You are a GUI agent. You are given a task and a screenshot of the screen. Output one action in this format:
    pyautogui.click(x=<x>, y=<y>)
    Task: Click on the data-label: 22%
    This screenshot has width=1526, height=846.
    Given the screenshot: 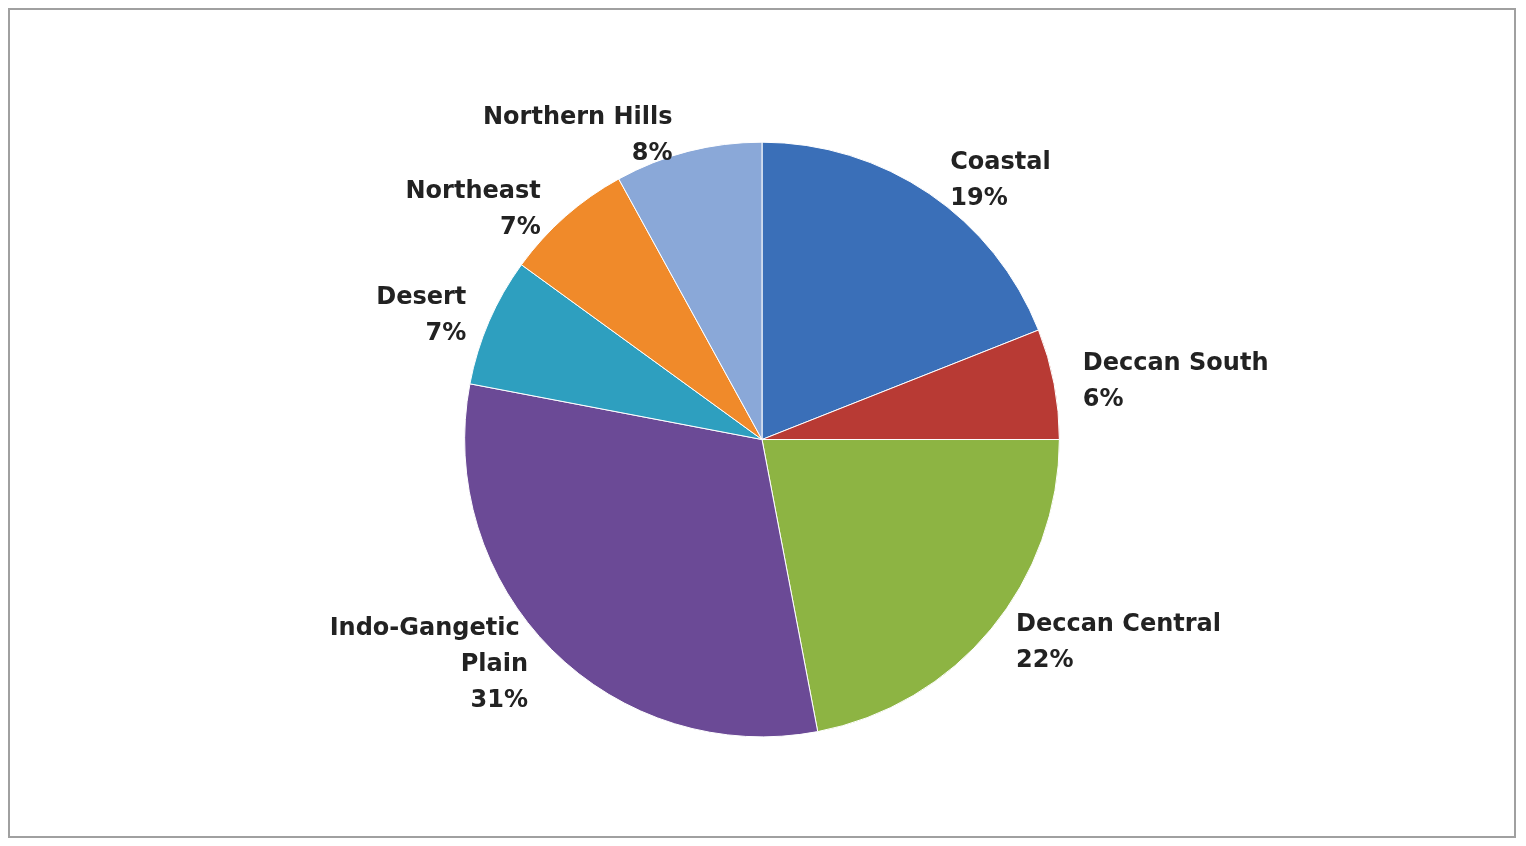 What is the action you would take?
    pyautogui.click(x=1044, y=658)
    